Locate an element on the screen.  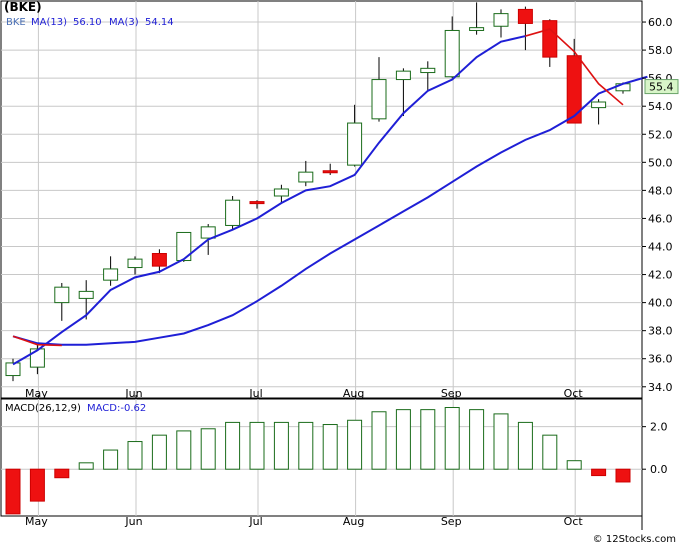
month-label-macd: May is located at coordinates (36, 521).